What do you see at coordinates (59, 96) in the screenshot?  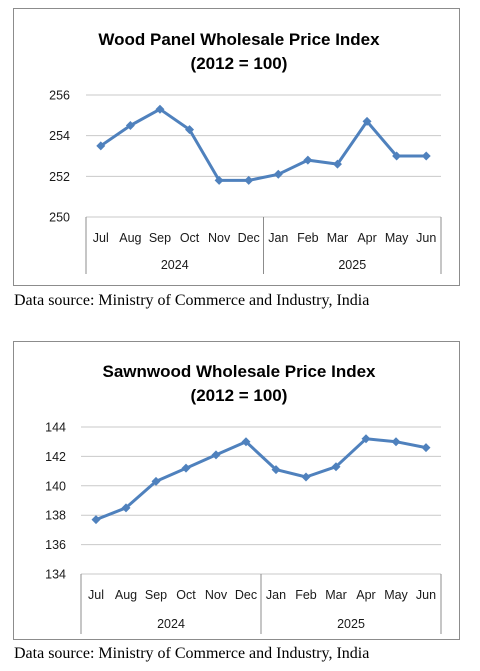 I see `y-tick-label: 256` at bounding box center [59, 96].